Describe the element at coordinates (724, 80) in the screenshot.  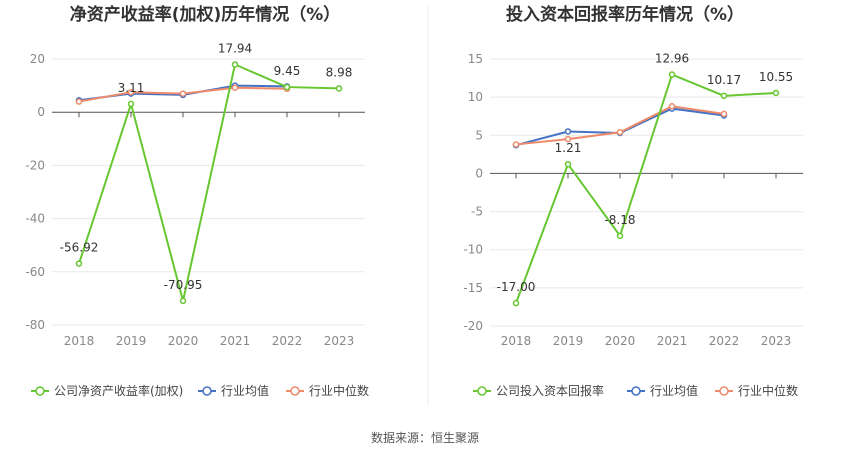
I see `data-label: 10.17` at that location.